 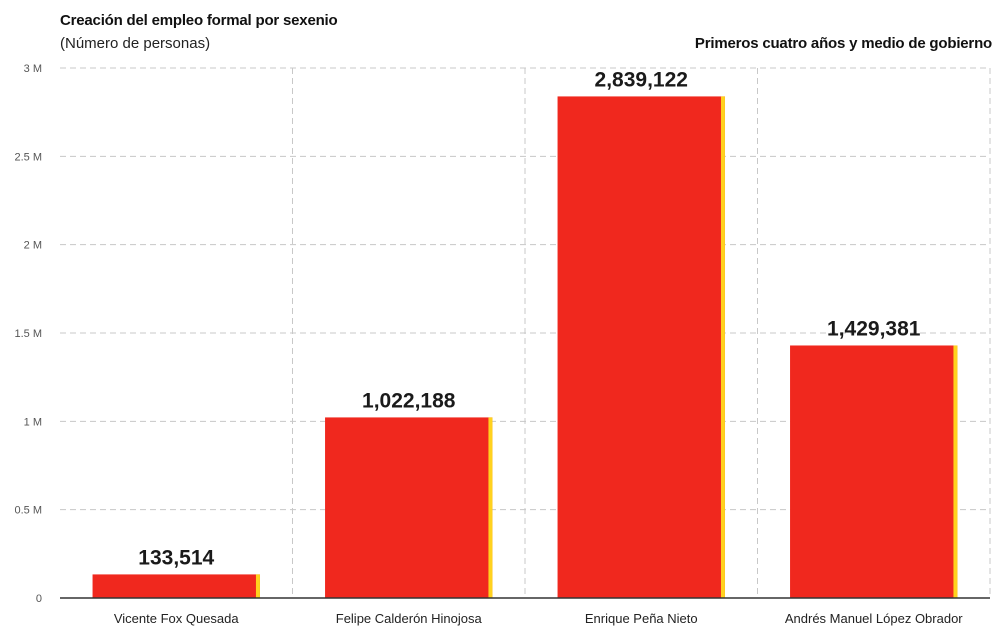 I want to click on category-label: Vicente Fox Quesada, so click(x=177, y=618).